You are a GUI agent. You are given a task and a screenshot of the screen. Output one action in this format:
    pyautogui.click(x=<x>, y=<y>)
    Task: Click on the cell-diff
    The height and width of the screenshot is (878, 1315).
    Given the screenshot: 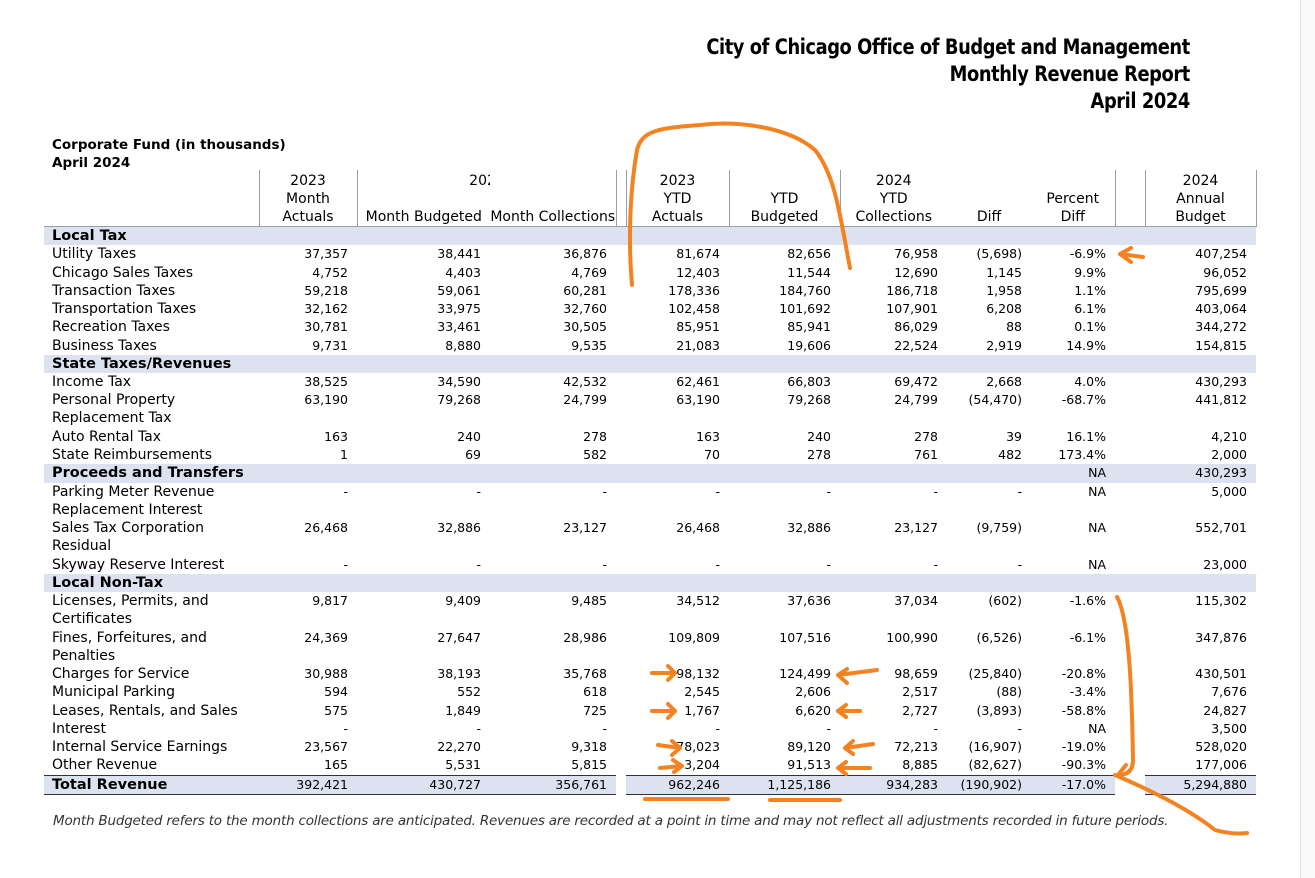 What is the action you would take?
    pyautogui.click(x=989, y=236)
    